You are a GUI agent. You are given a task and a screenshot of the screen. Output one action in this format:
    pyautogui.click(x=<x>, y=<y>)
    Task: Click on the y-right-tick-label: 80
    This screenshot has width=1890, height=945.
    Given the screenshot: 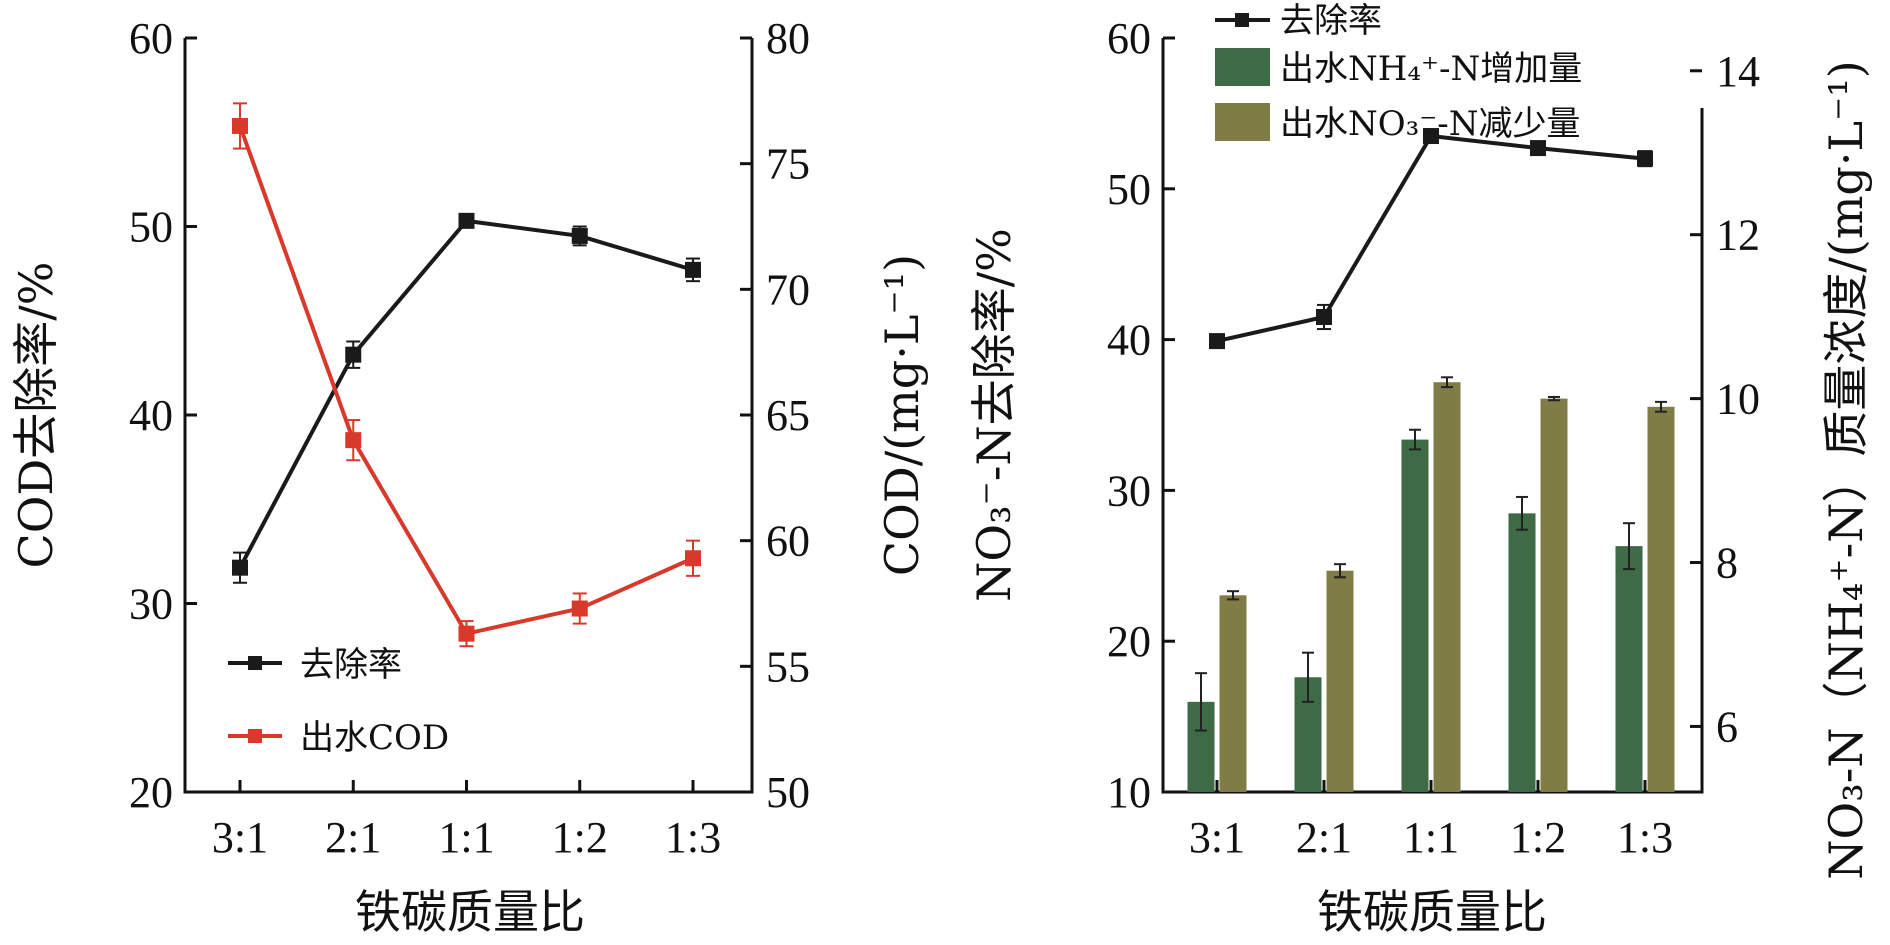 What is the action you would take?
    pyautogui.click(x=788, y=38)
    